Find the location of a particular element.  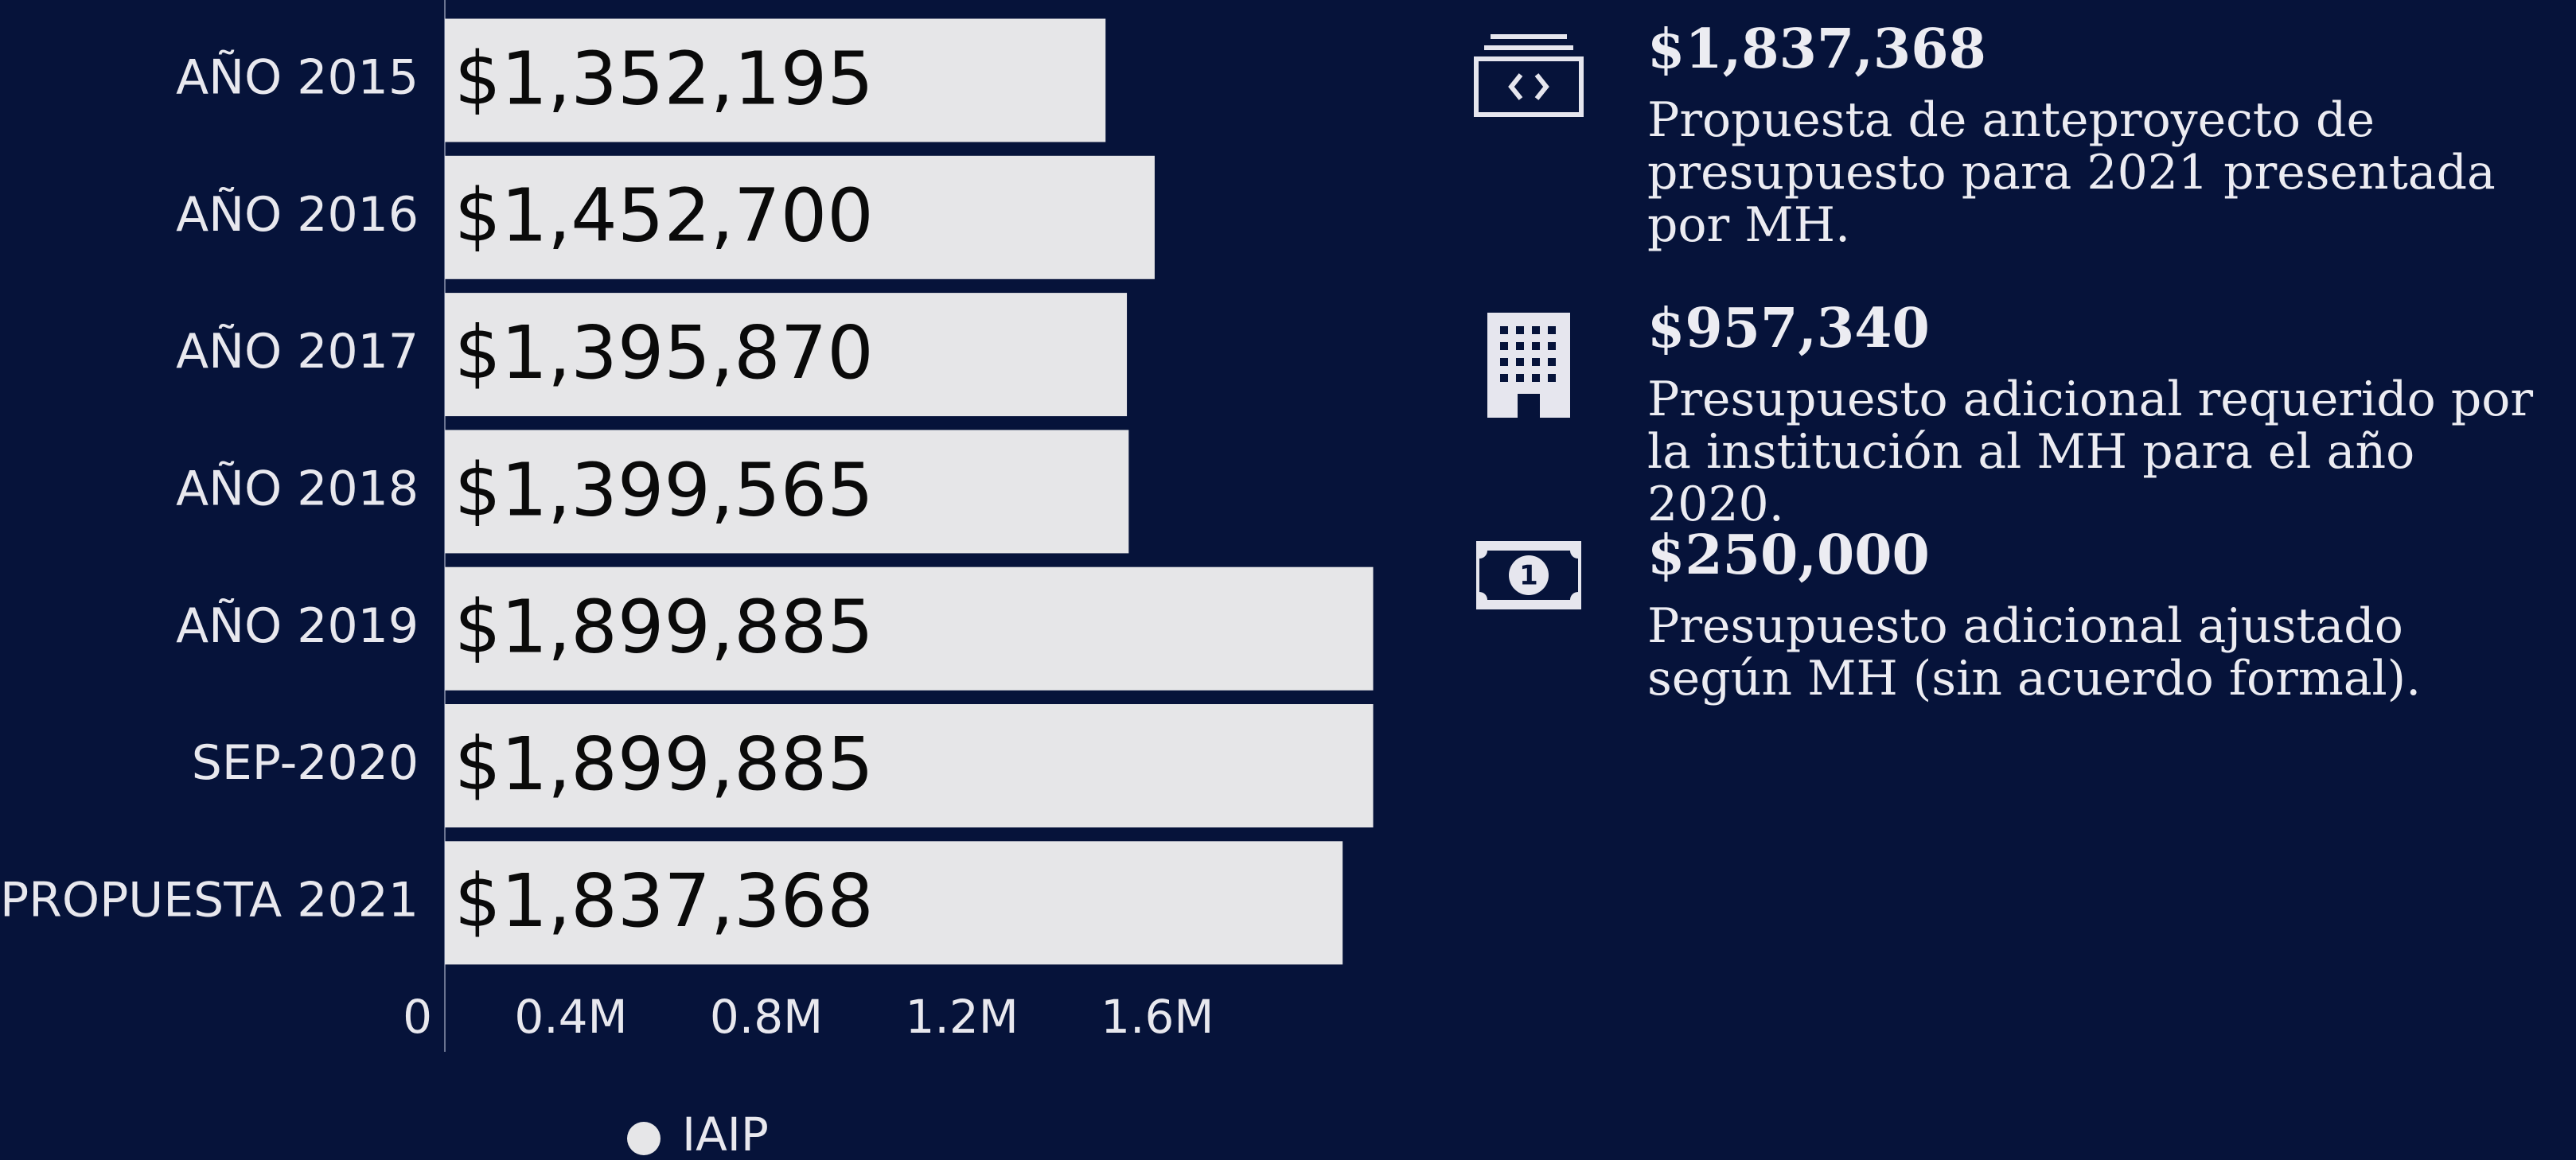

value-label: $1,452,700 is located at coordinates (664, 216).